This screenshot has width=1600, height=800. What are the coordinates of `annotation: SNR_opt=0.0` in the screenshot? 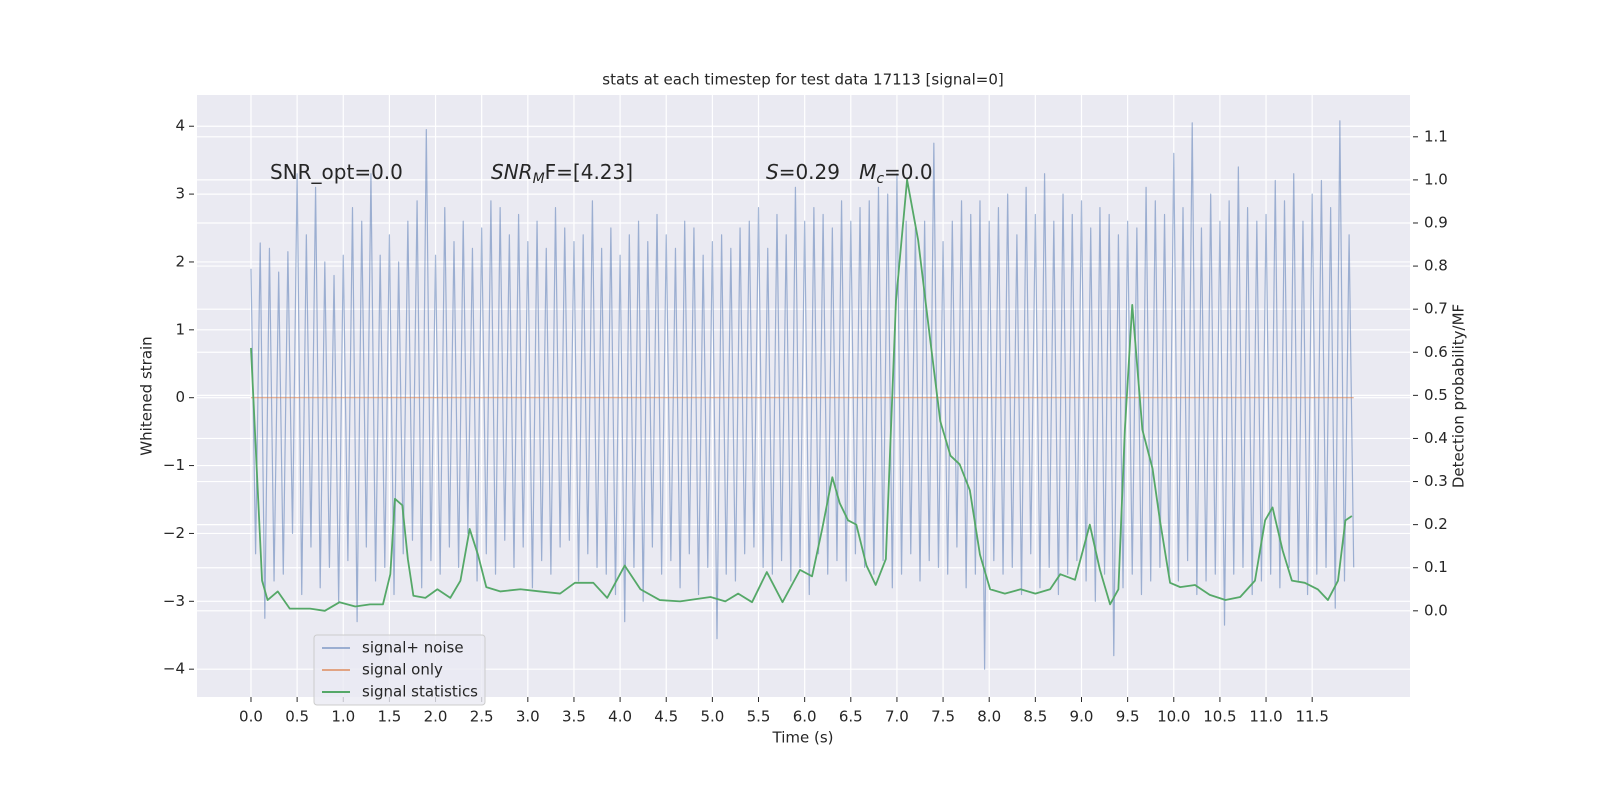 It's located at (336, 172).